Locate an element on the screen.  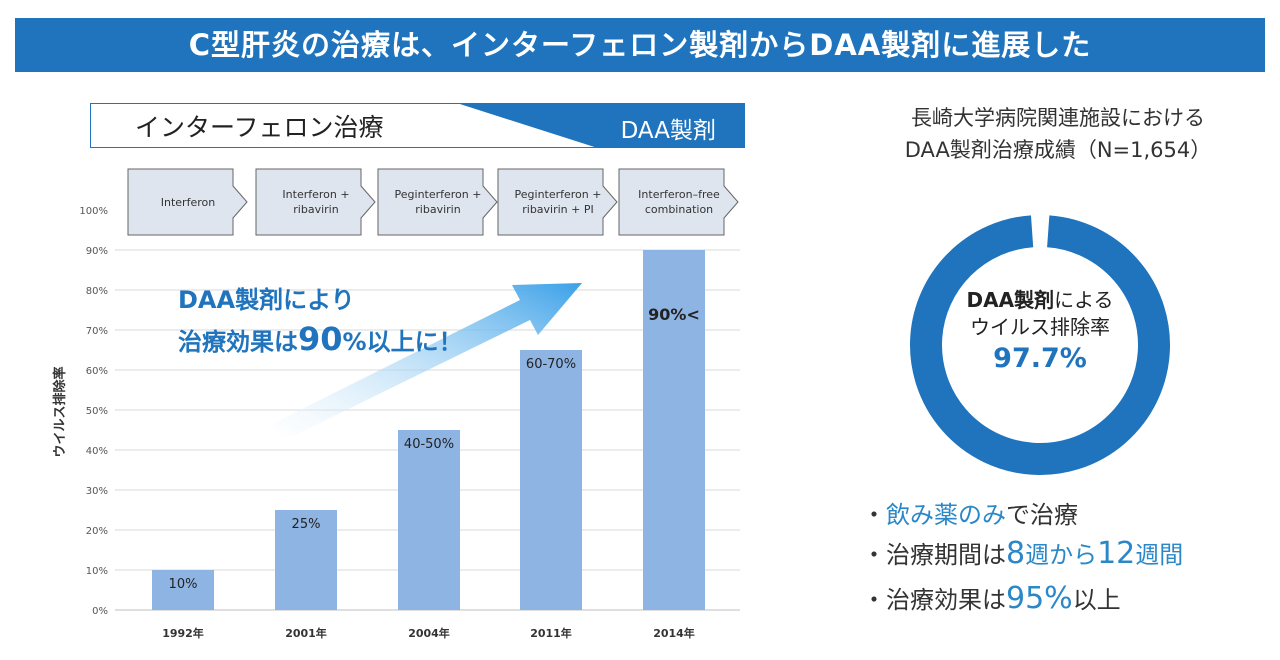
bullet-duration: ・治療期間は8週から12週間 is located at coordinates (1023, 553).